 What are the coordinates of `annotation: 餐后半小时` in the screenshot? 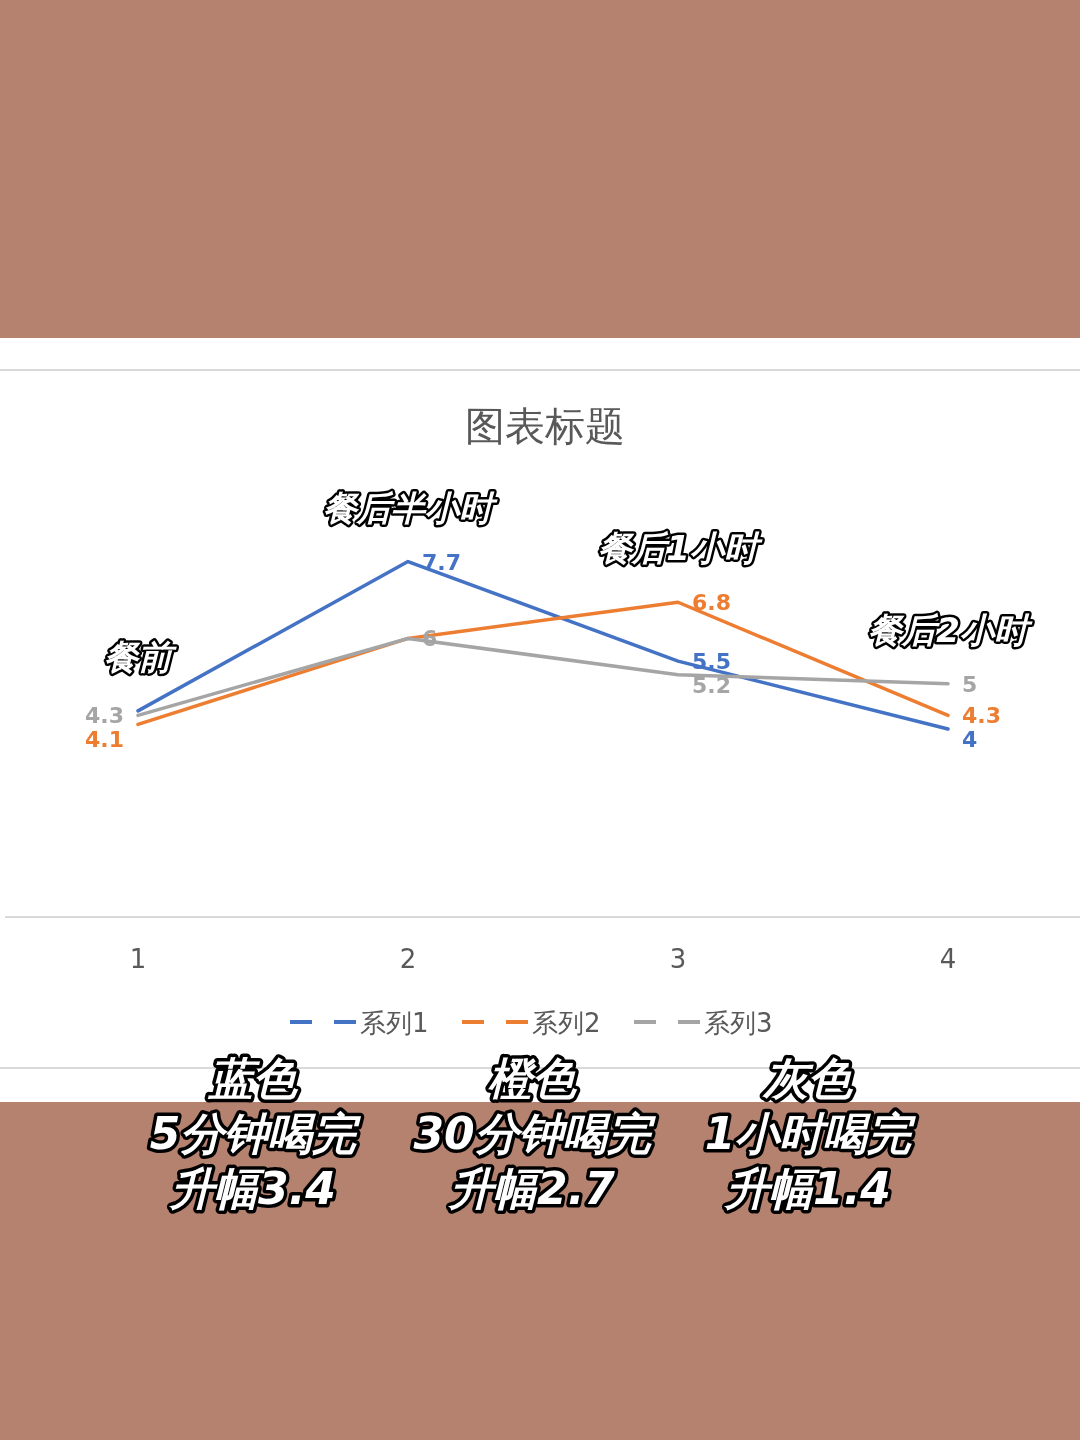 It's located at (410, 507).